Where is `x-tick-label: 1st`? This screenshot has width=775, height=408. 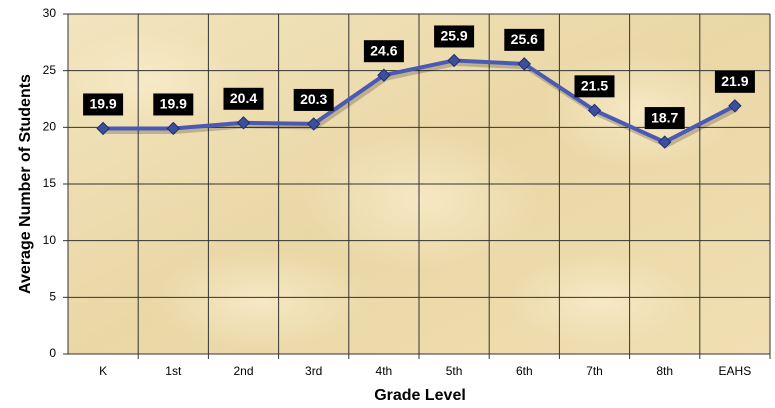
x-tick-label: 1st is located at coordinates (173, 371).